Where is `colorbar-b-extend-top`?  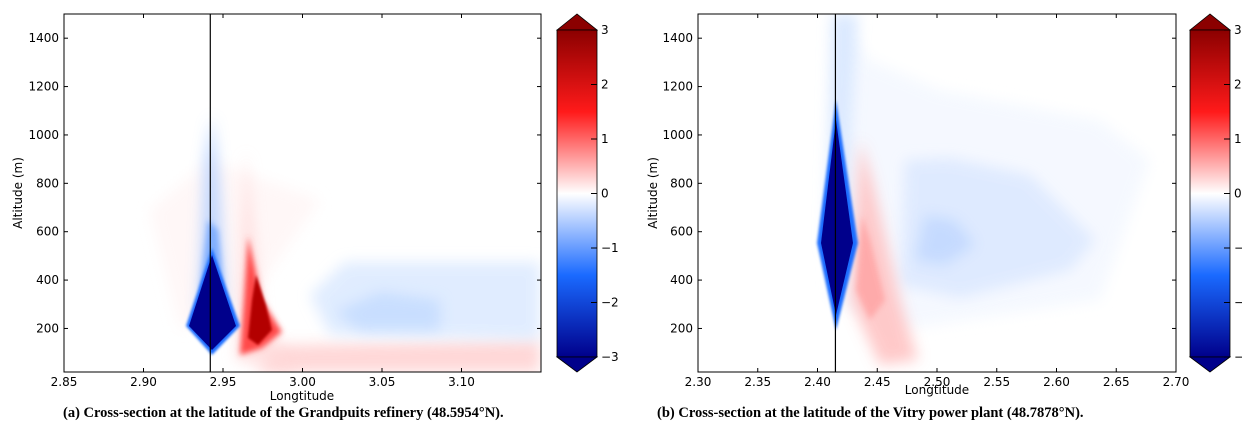 colorbar-b-extend-top is located at coordinates (1210, 22).